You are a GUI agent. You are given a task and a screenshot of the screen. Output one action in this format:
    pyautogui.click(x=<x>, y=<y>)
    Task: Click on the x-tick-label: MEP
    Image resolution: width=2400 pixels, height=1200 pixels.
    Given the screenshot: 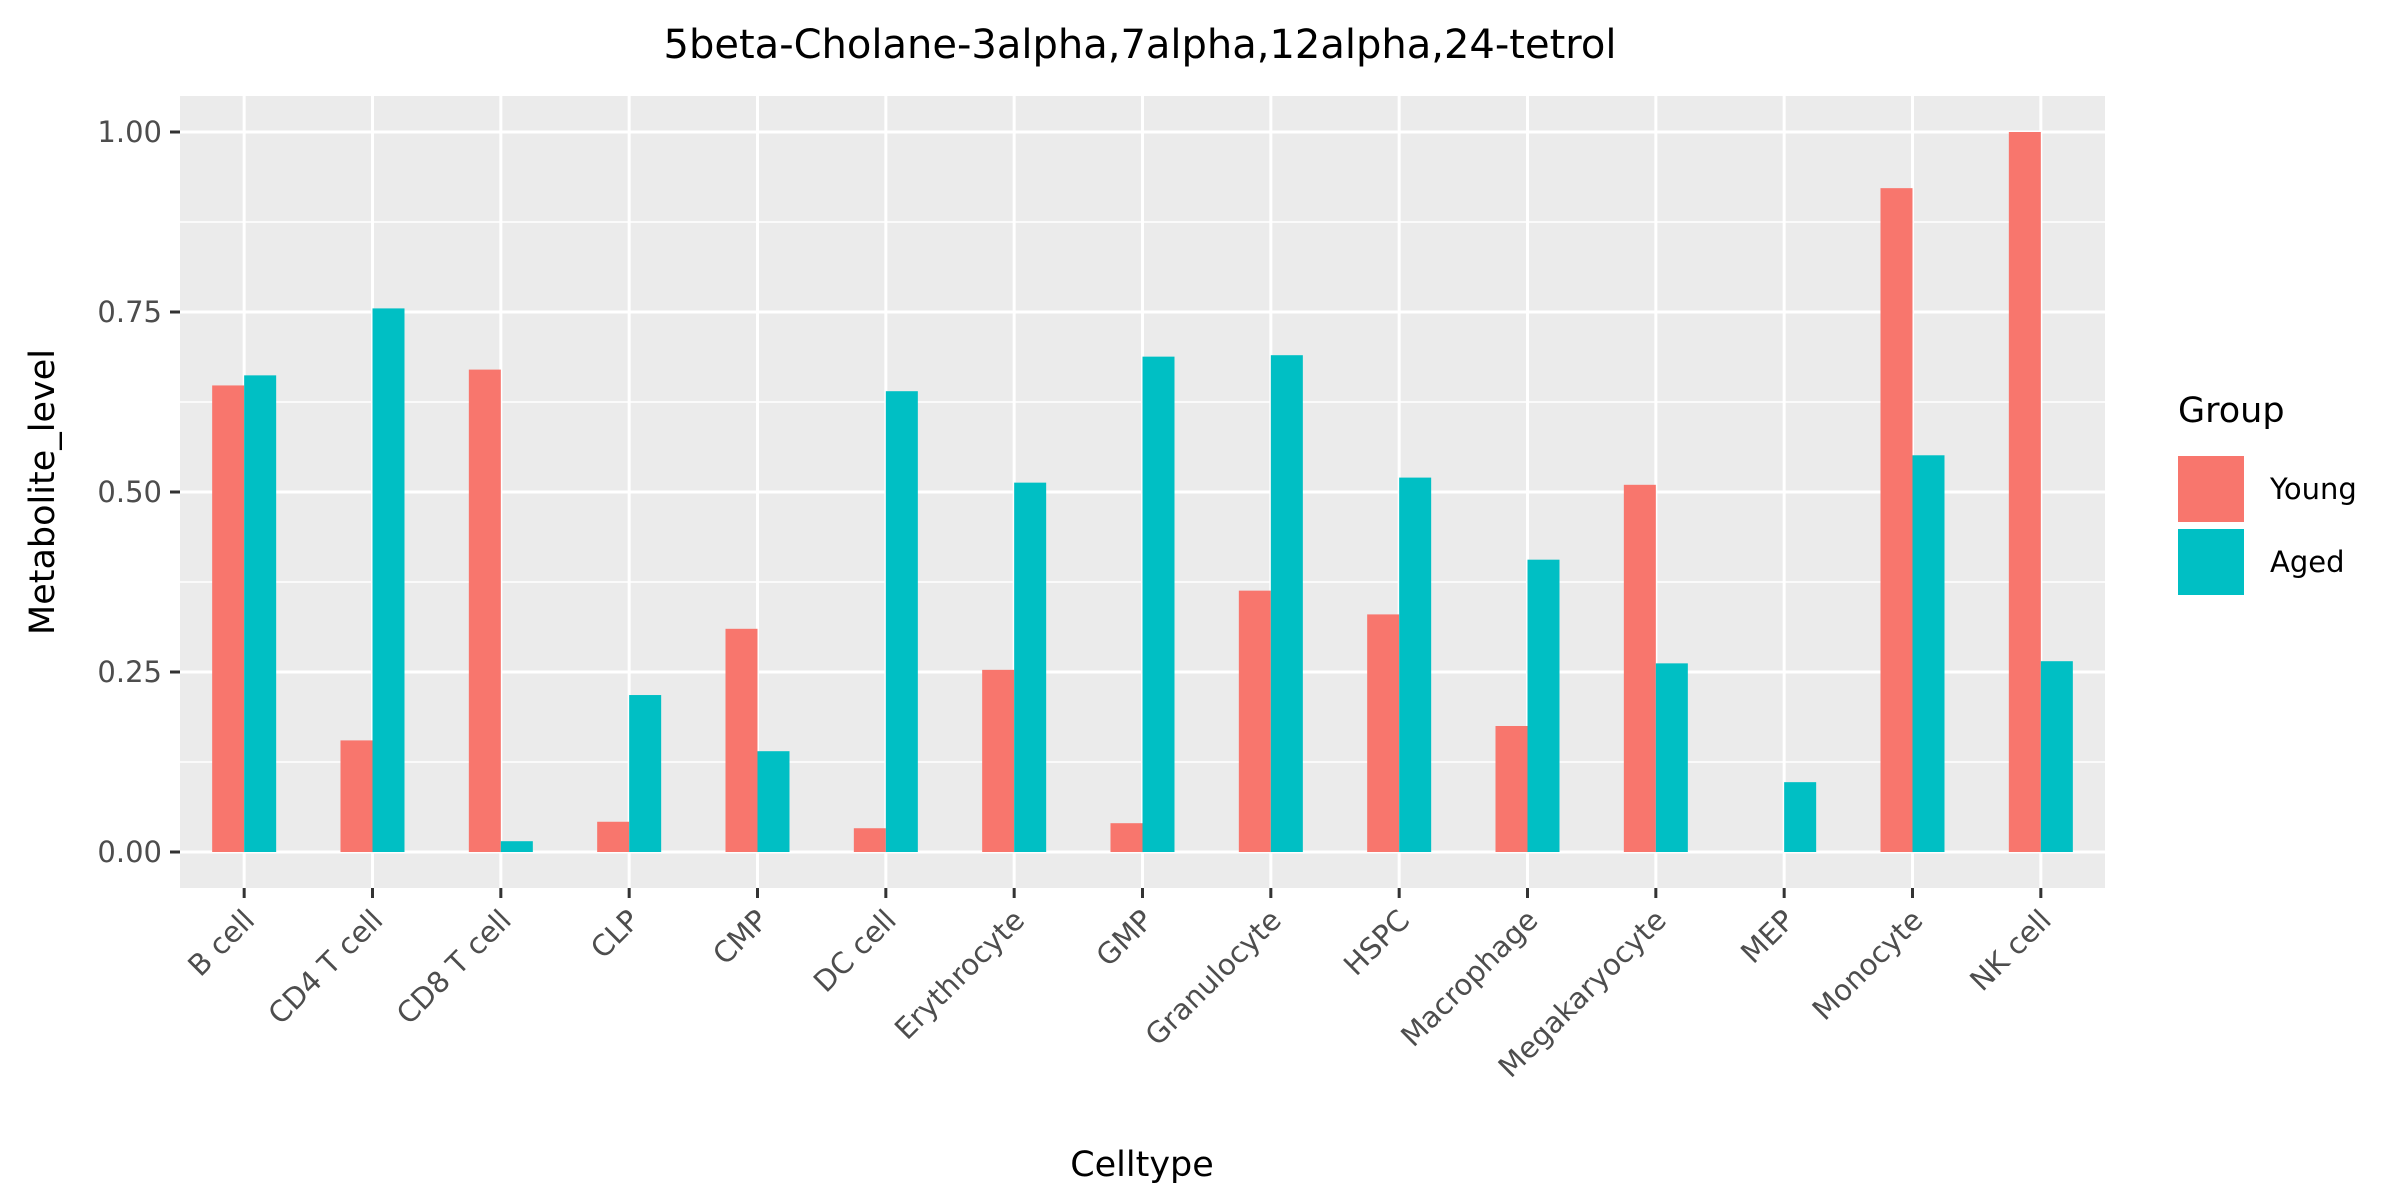 What is the action you would take?
    pyautogui.click(x=1767, y=936)
    